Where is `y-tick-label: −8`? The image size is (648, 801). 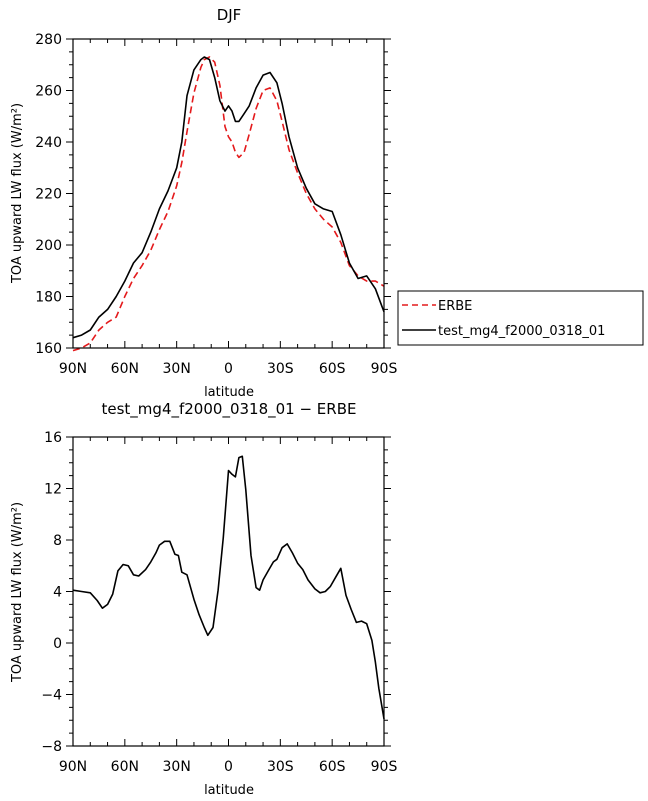
y-tick-label: −8 is located at coordinates (51, 747).